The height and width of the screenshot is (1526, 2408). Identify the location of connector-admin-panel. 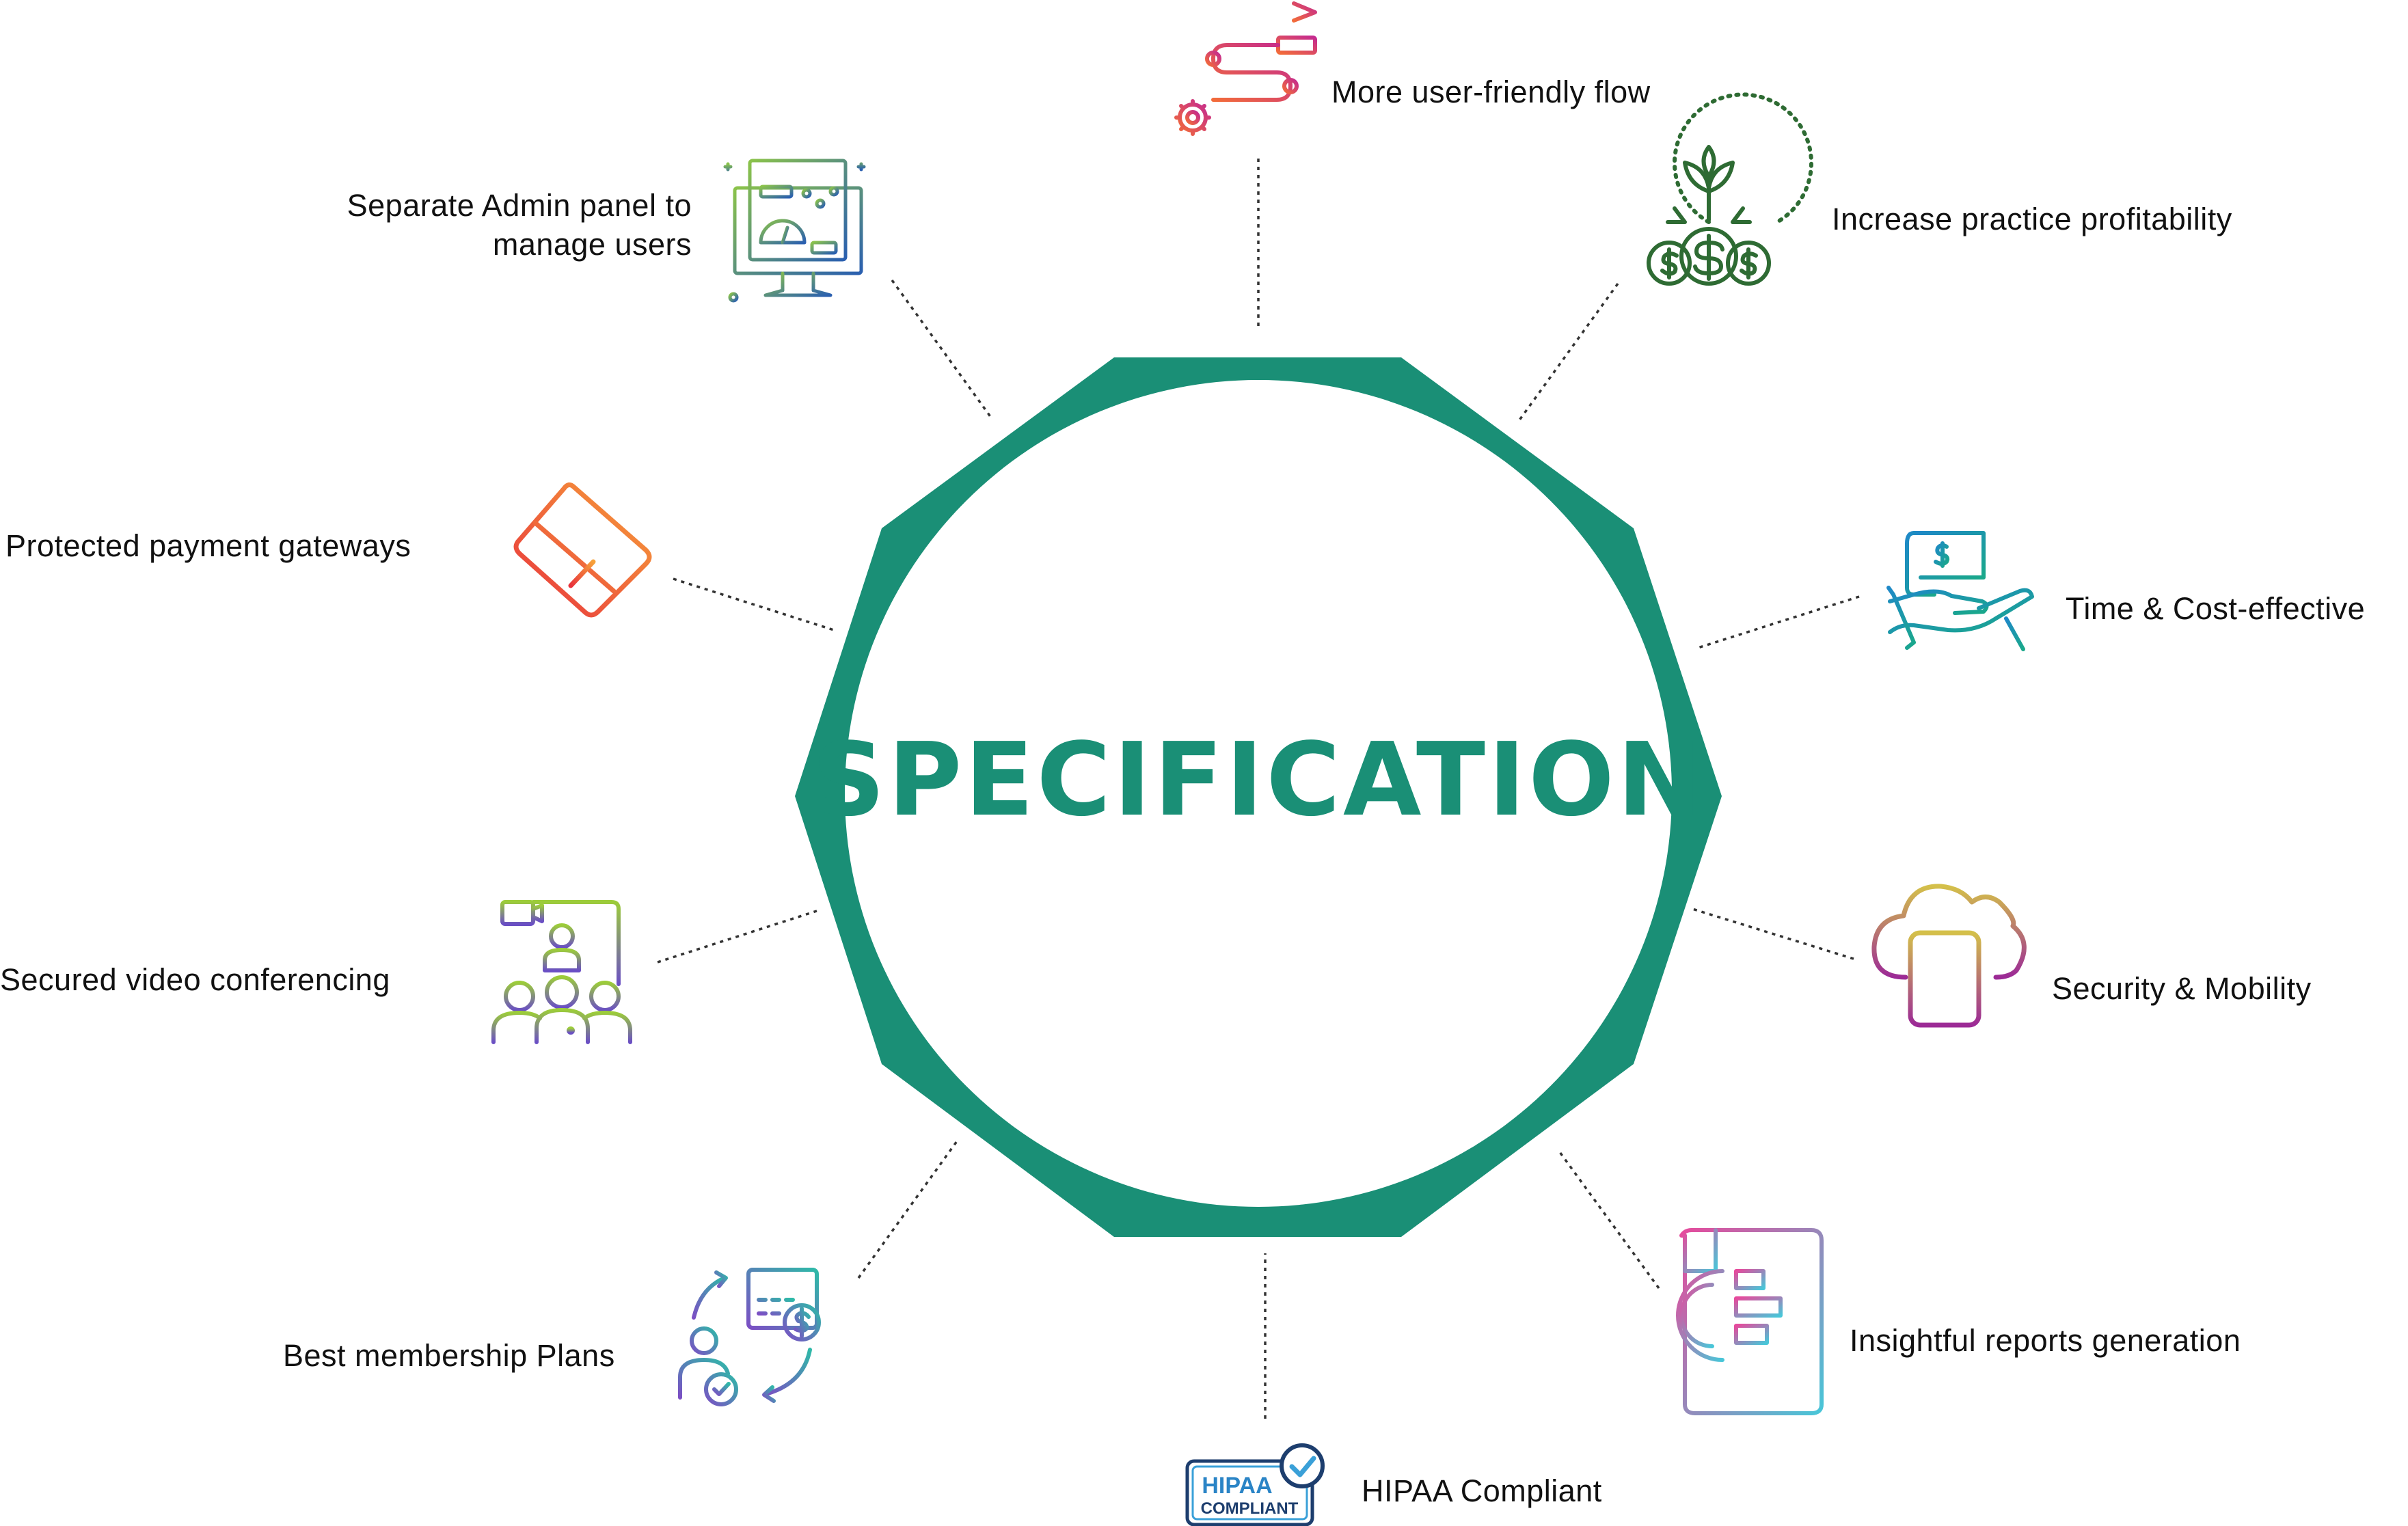
(941, 349).